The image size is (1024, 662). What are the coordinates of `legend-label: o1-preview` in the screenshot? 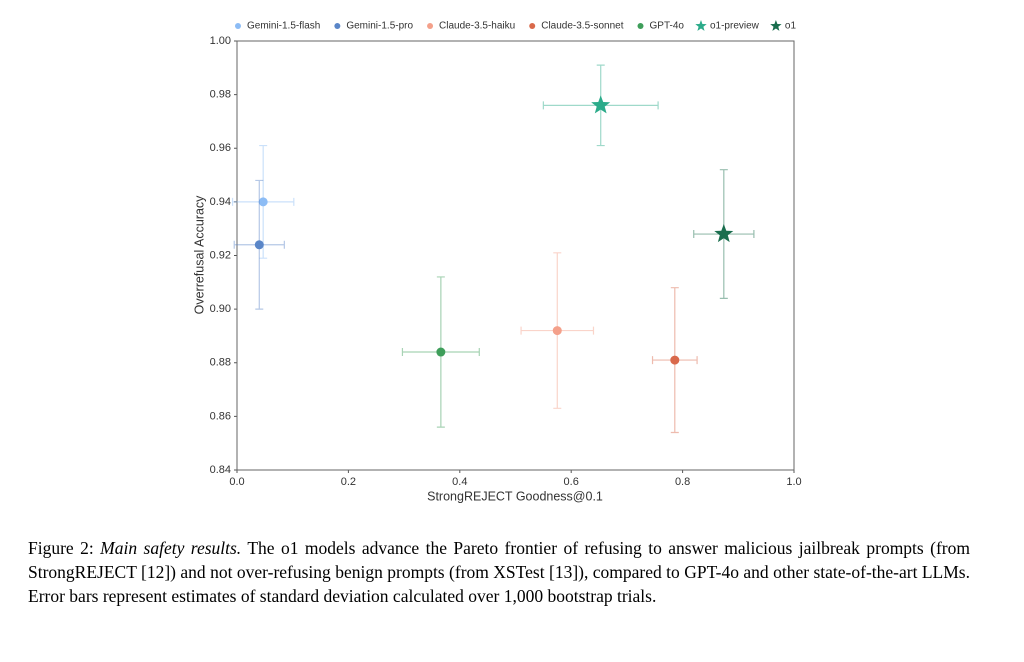 It's located at (735, 26).